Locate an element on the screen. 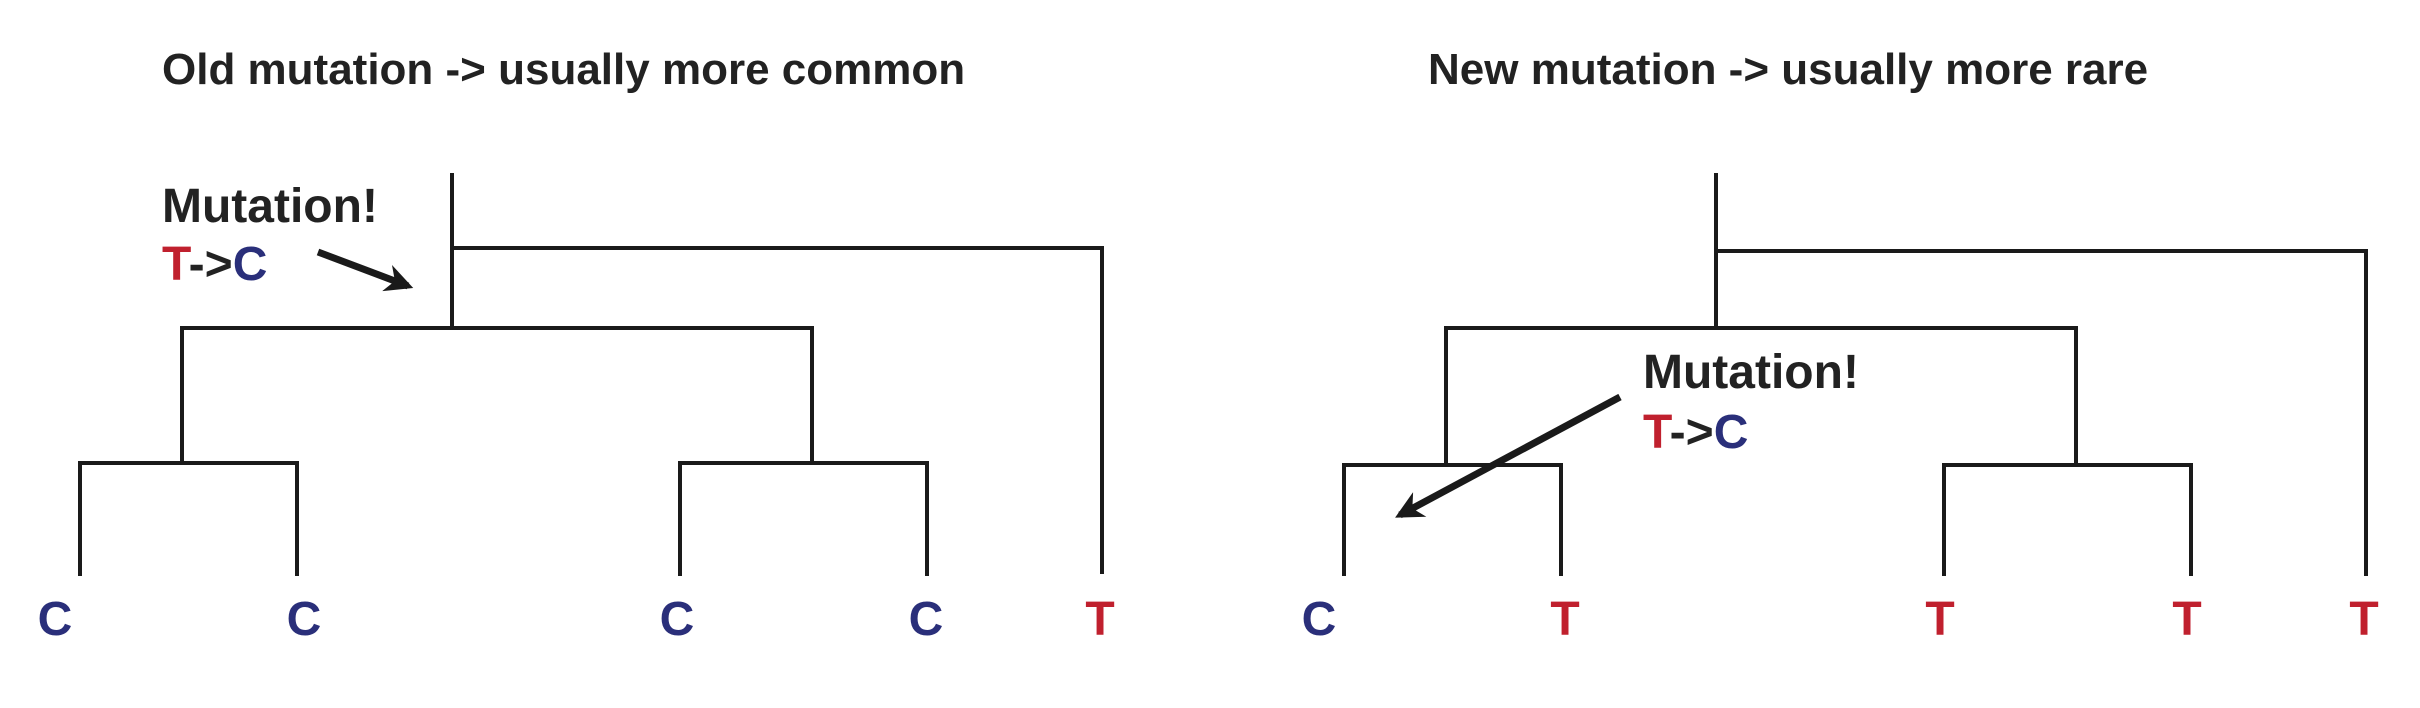  tip-labels: C C C C T is located at coordinates (576, 619).